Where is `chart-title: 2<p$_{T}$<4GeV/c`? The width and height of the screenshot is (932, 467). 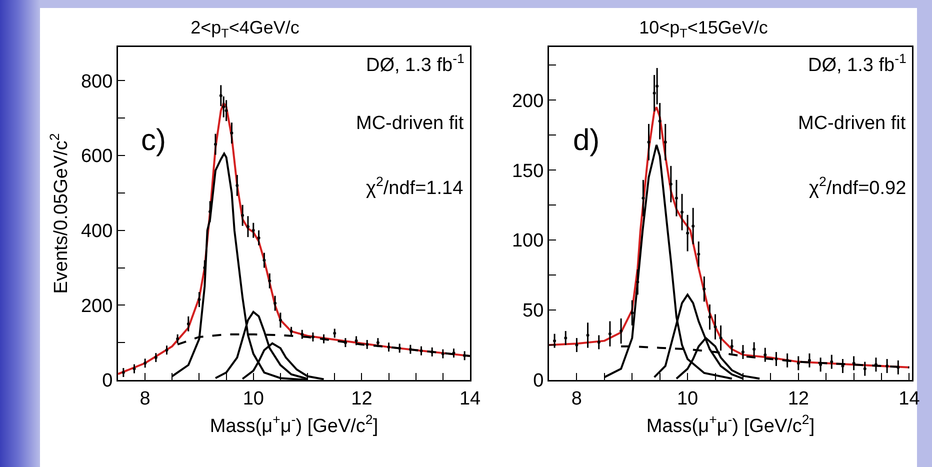
chart-title: 2<p$_{T}$<4GeV/c is located at coordinates (245, 29).